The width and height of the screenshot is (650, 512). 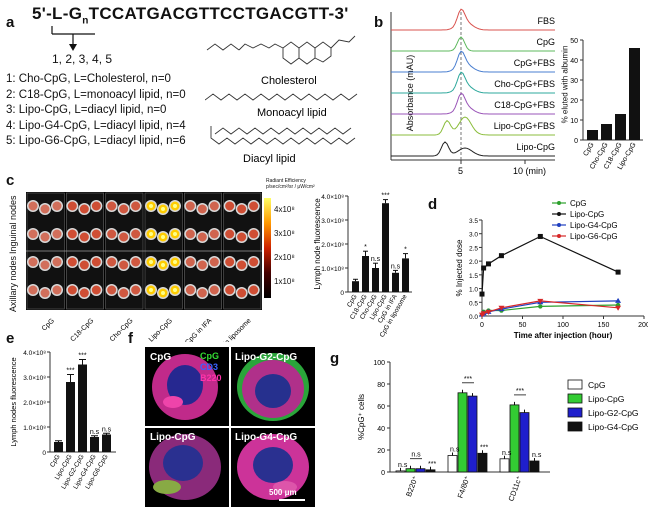 I want to click on y-tick-label: 3.0×10⁸, so click(x=34, y=378).